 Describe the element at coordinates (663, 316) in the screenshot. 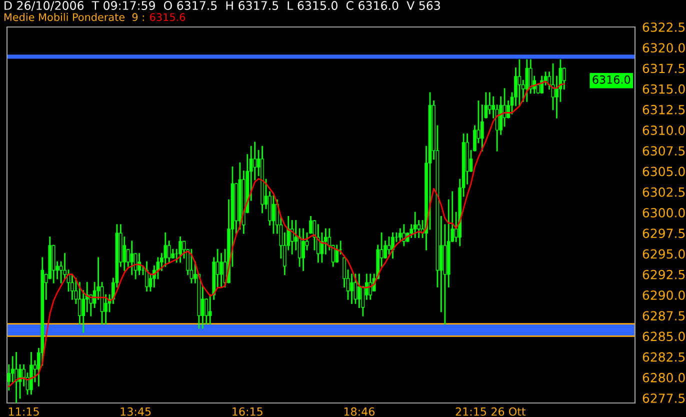

I see `y-tick-label: 6287.5` at that location.